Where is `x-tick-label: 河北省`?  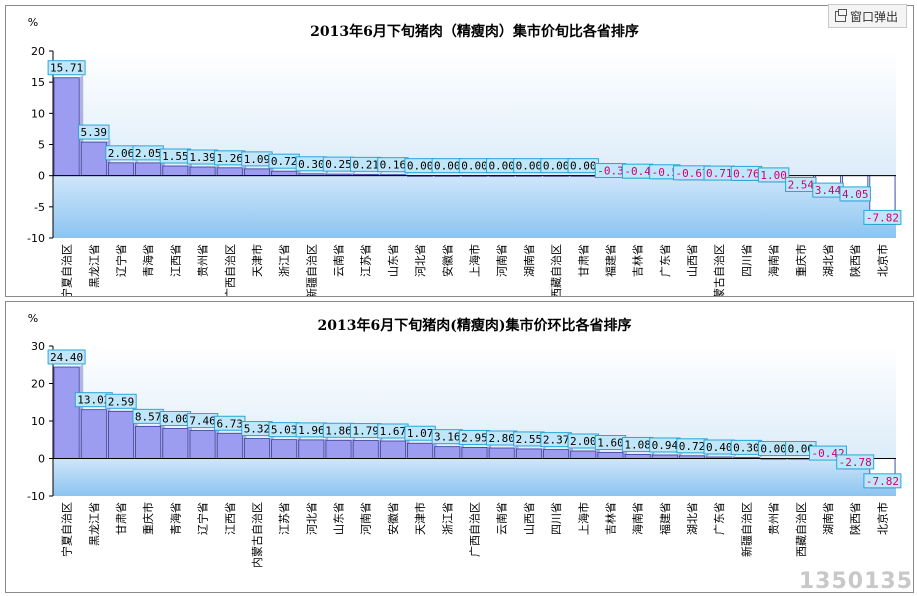 x-tick-label: 河北省 is located at coordinates (311, 518).